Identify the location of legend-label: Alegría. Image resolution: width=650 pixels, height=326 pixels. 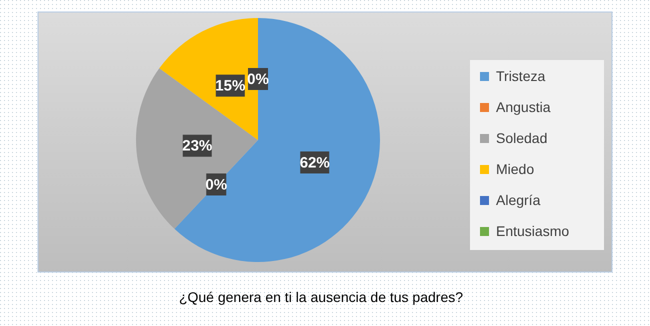
(518, 200).